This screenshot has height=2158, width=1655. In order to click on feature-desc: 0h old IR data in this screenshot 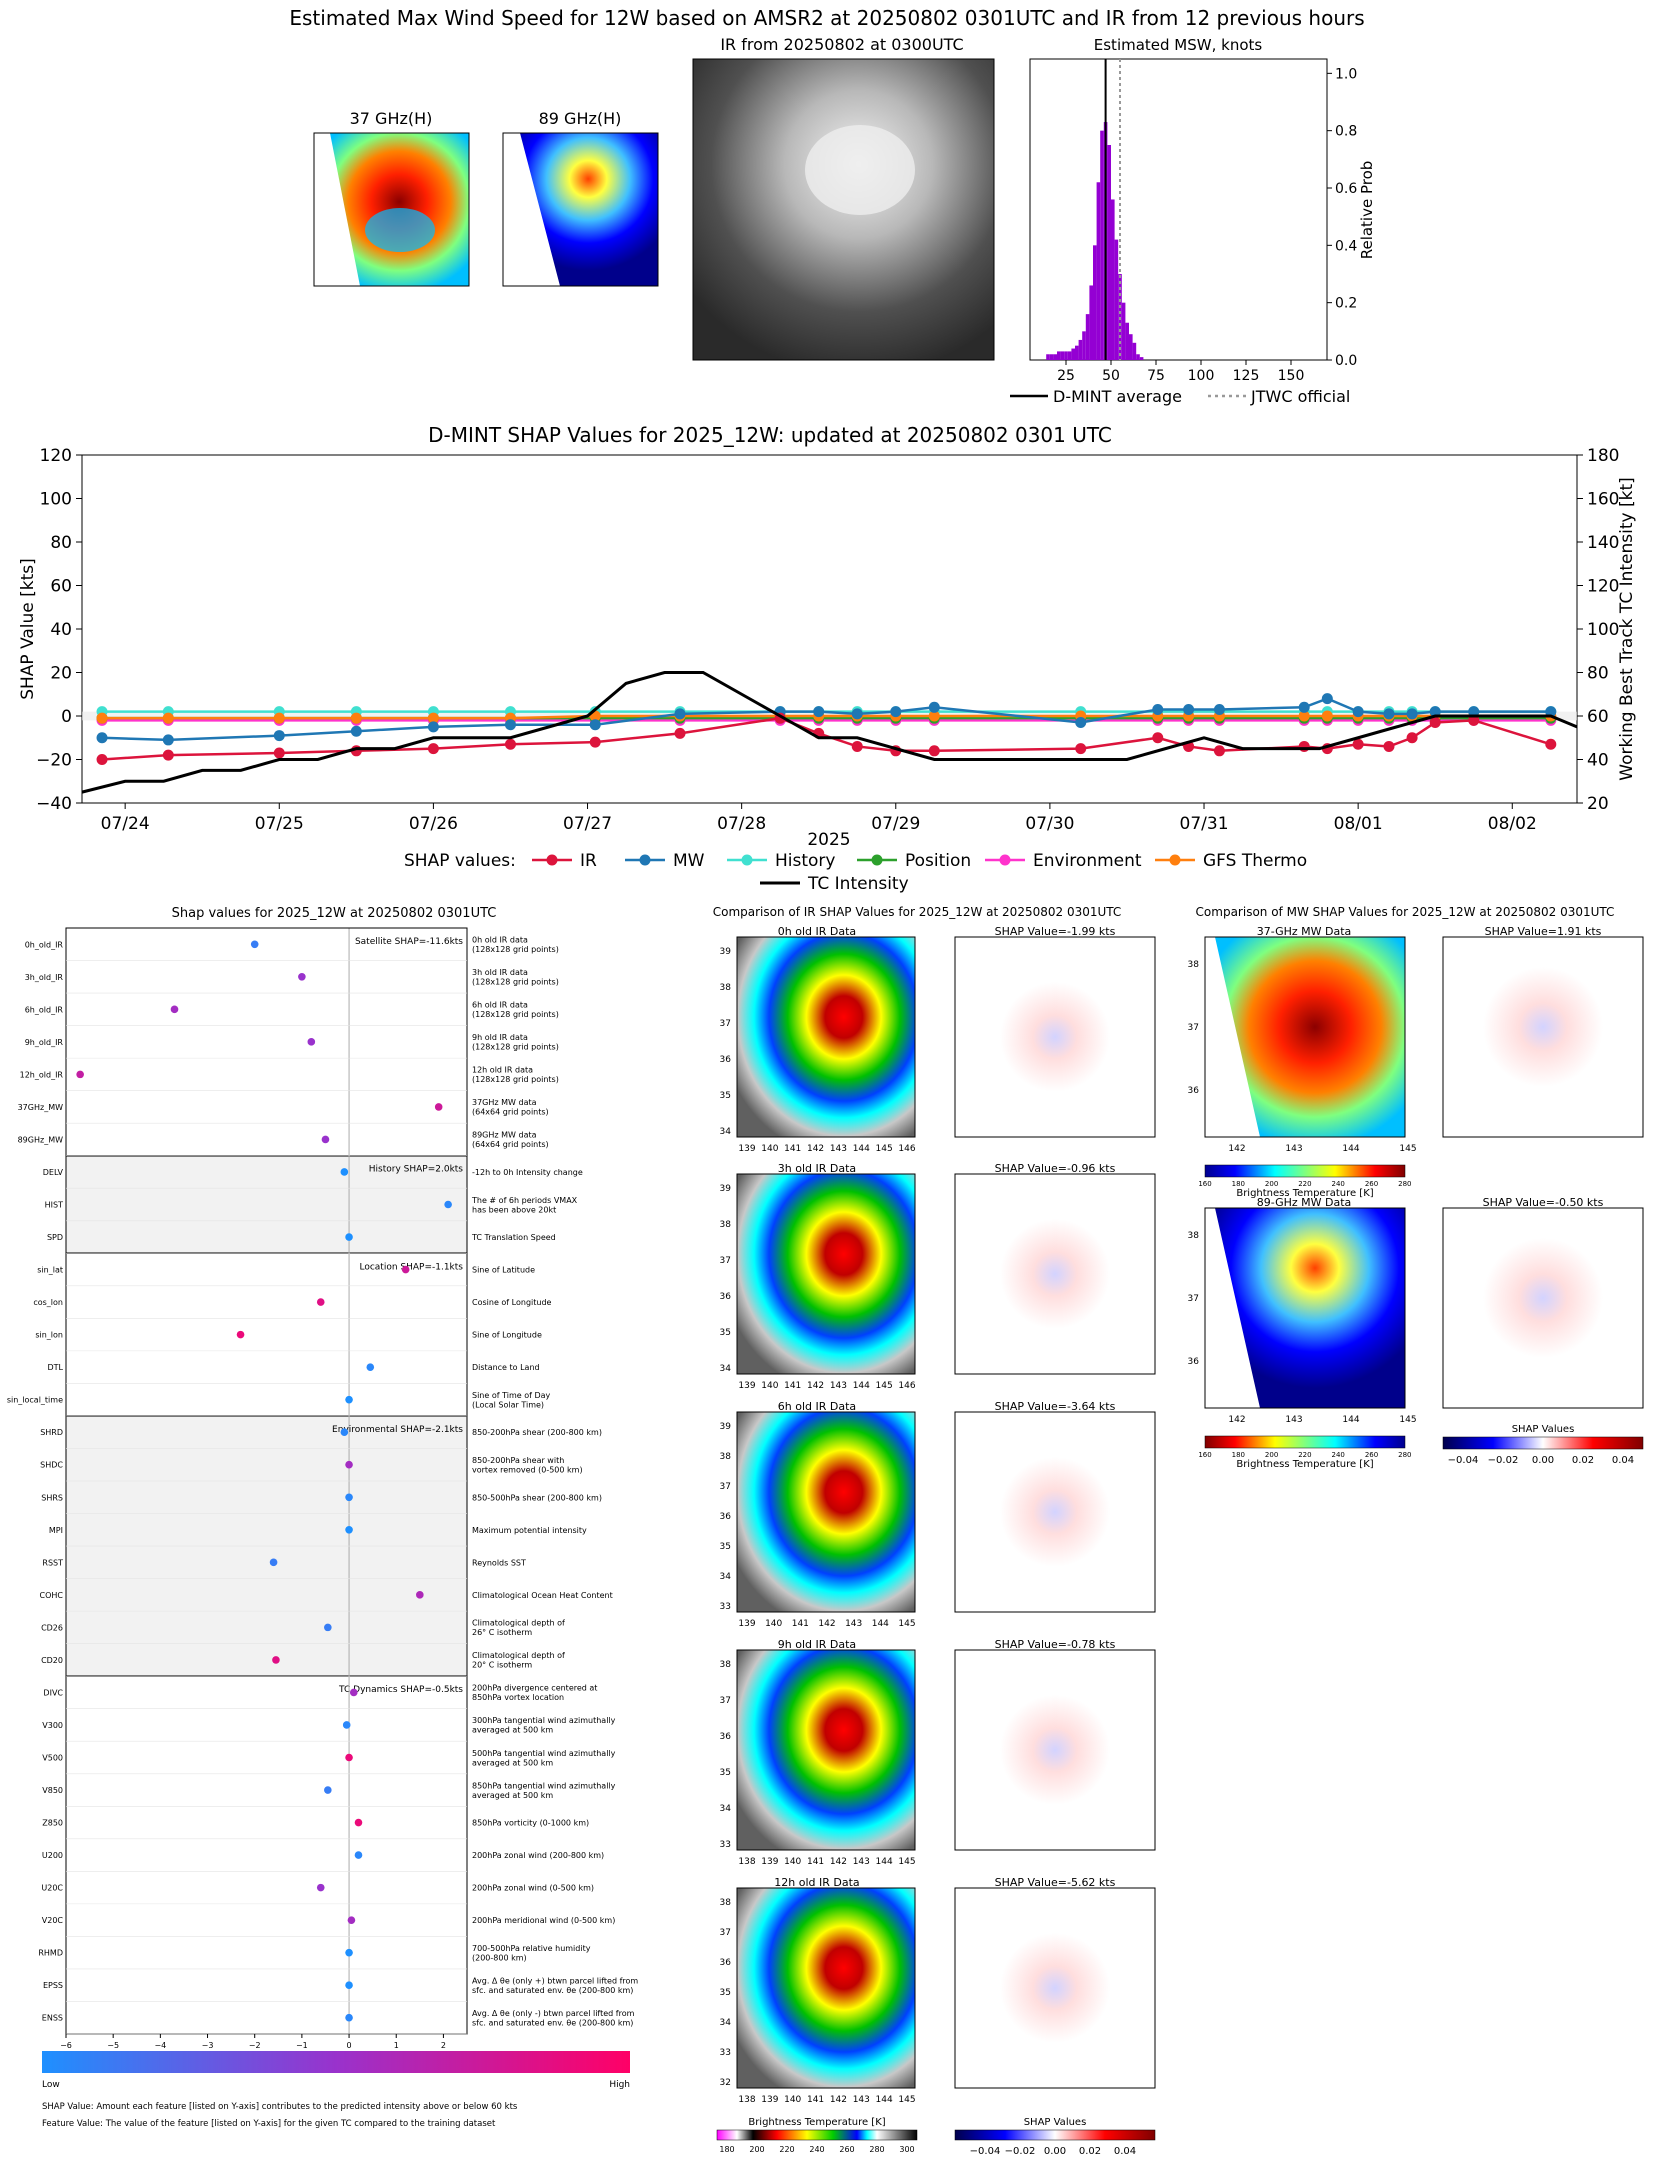, I will do `click(500, 940)`.